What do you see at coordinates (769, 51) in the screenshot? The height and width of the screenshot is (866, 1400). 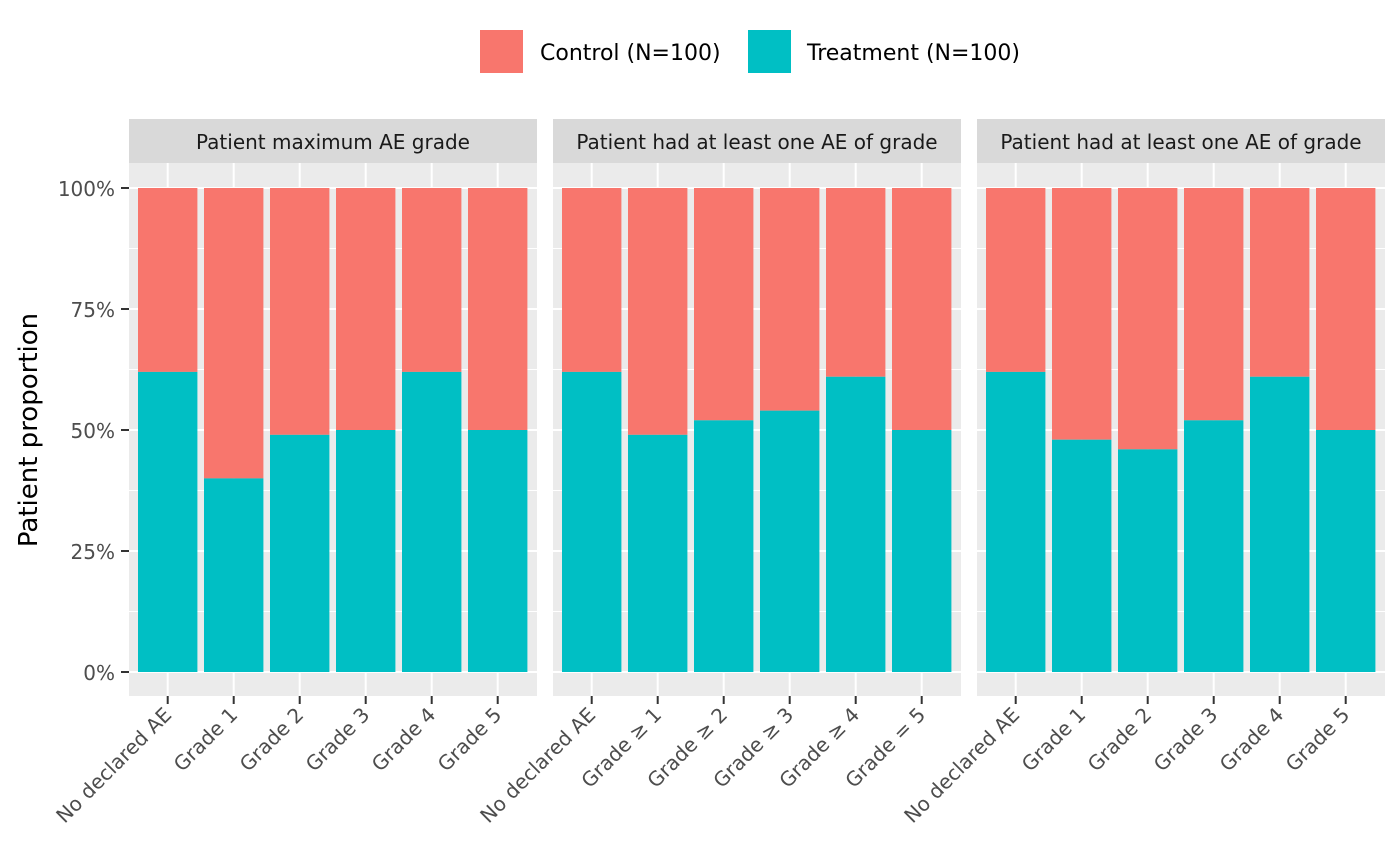 I see `legend-key-treatment` at bounding box center [769, 51].